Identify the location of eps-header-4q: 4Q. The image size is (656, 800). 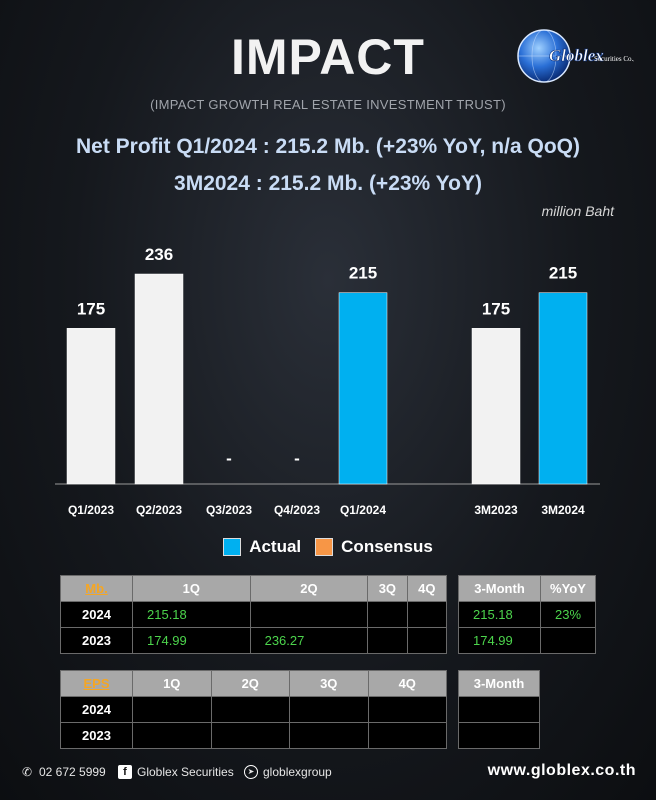
(407, 683).